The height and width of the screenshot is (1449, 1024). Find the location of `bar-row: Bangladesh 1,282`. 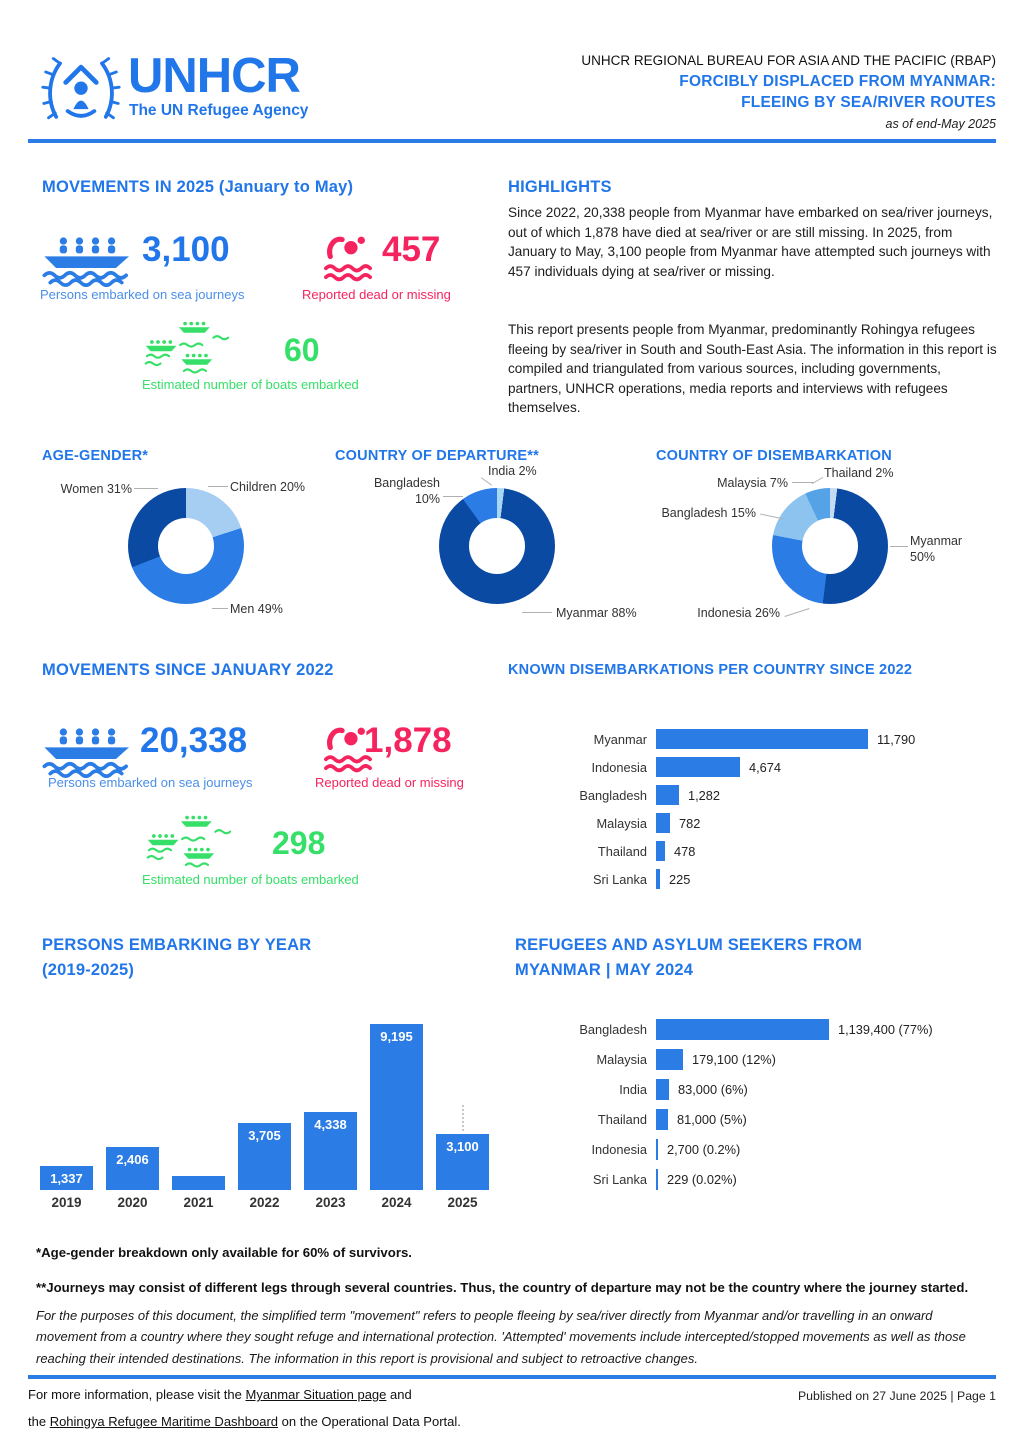

bar-row: Bangladesh 1,282 is located at coordinates (711, 795).